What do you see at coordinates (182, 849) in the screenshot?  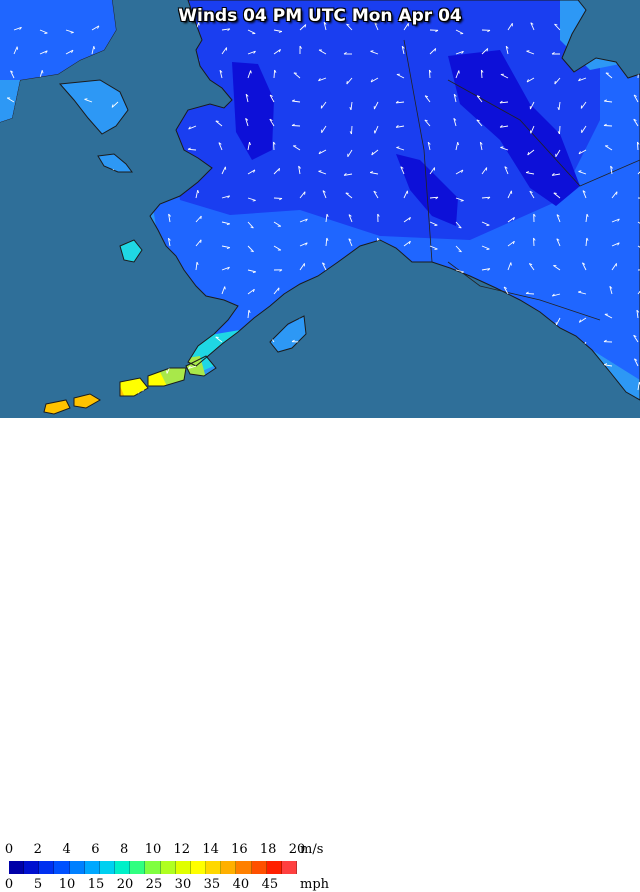 I see `legend-ms-tick: 12` at bounding box center [182, 849].